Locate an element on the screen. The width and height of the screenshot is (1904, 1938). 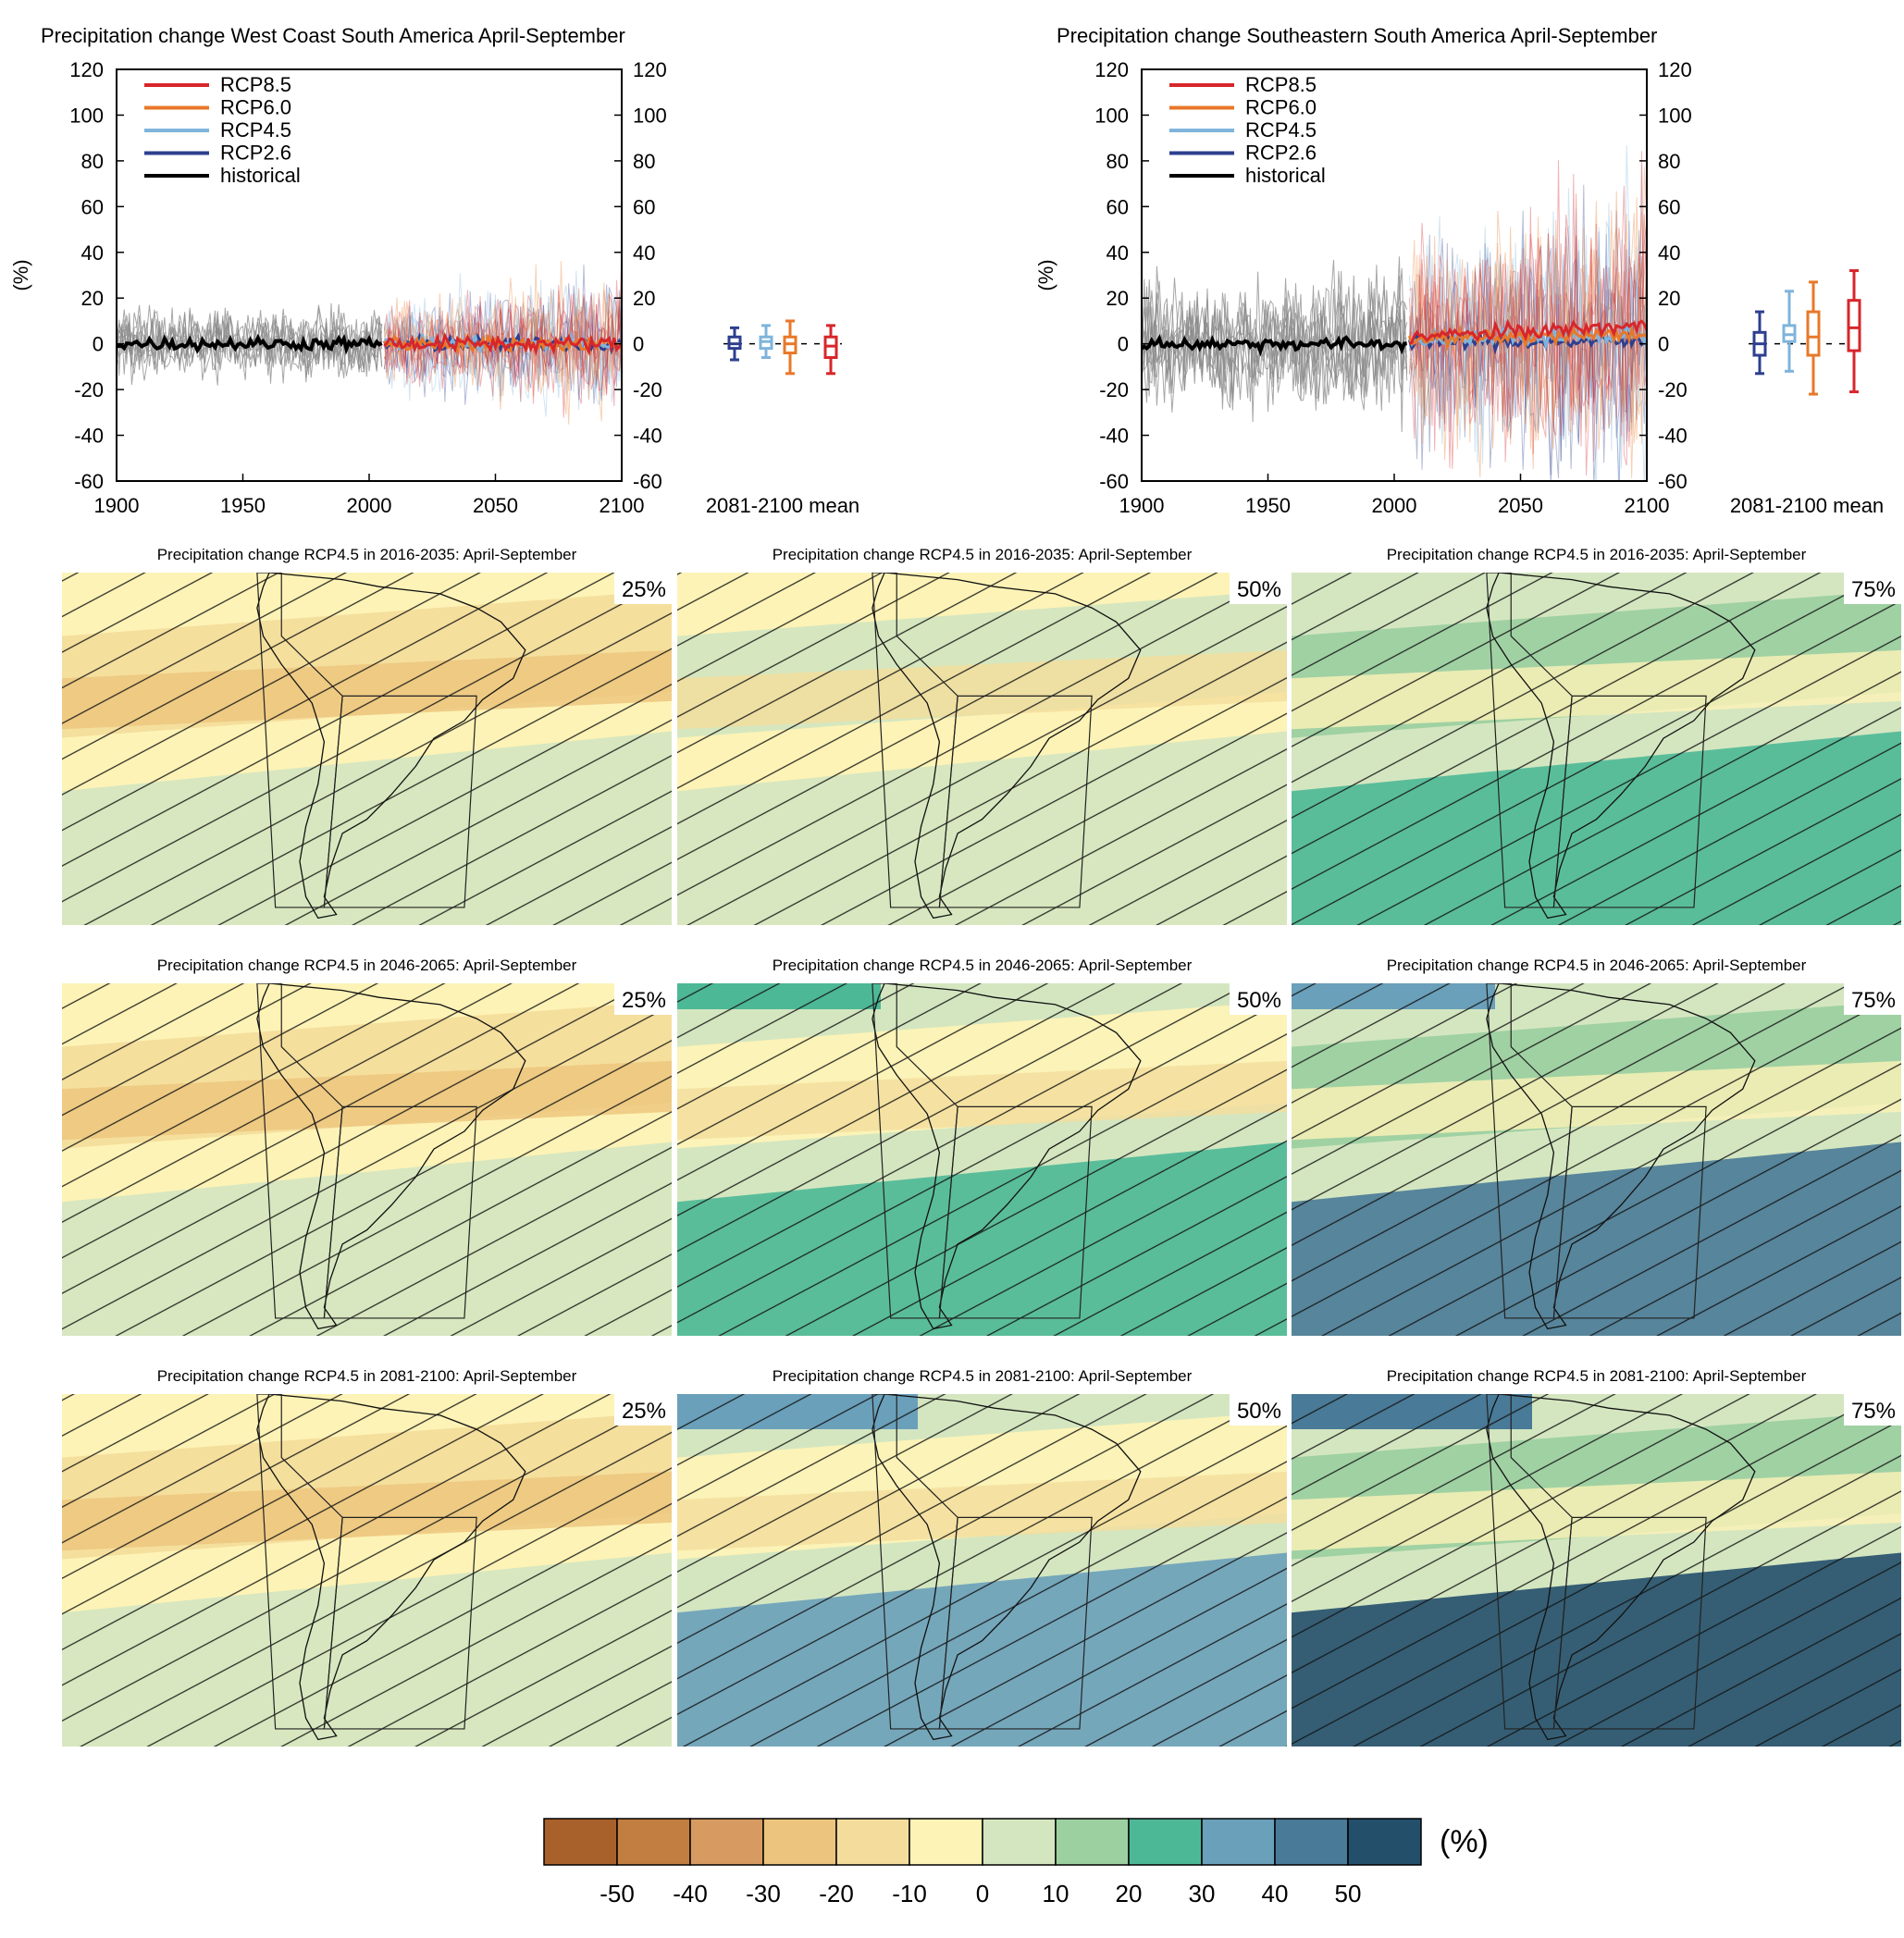
box-rcp85 is located at coordinates (1854, 331).